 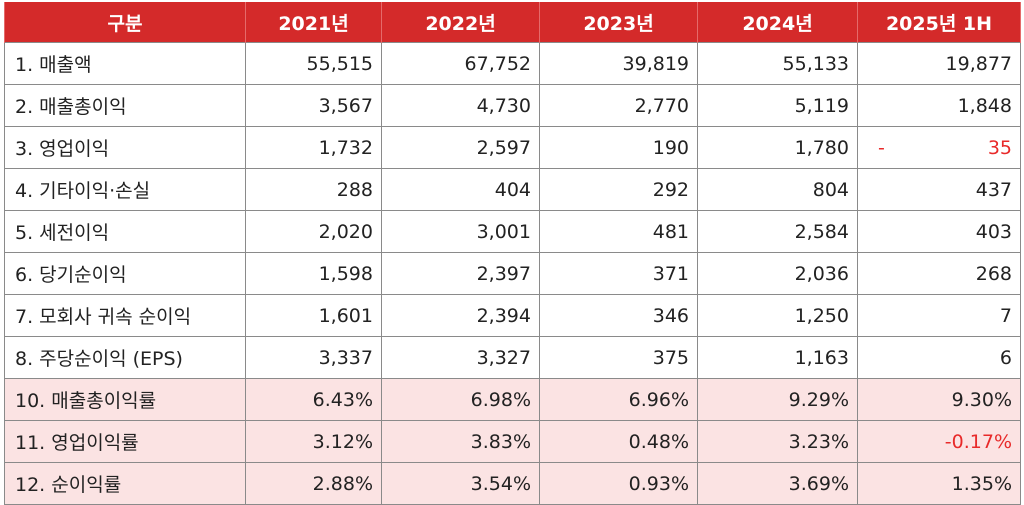 What do you see at coordinates (125, 273) in the screenshot?
I see `row-label: 6. 당기순이익` at bounding box center [125, 273].